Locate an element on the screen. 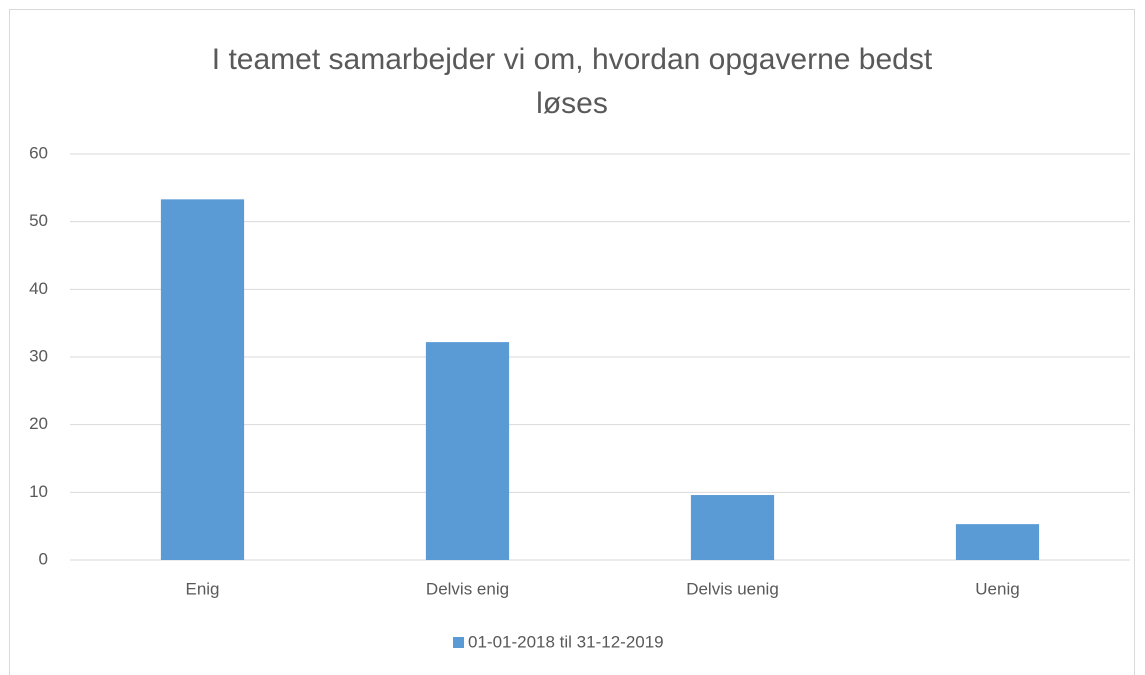  legend-swatch is located at coordinates (458, 642).